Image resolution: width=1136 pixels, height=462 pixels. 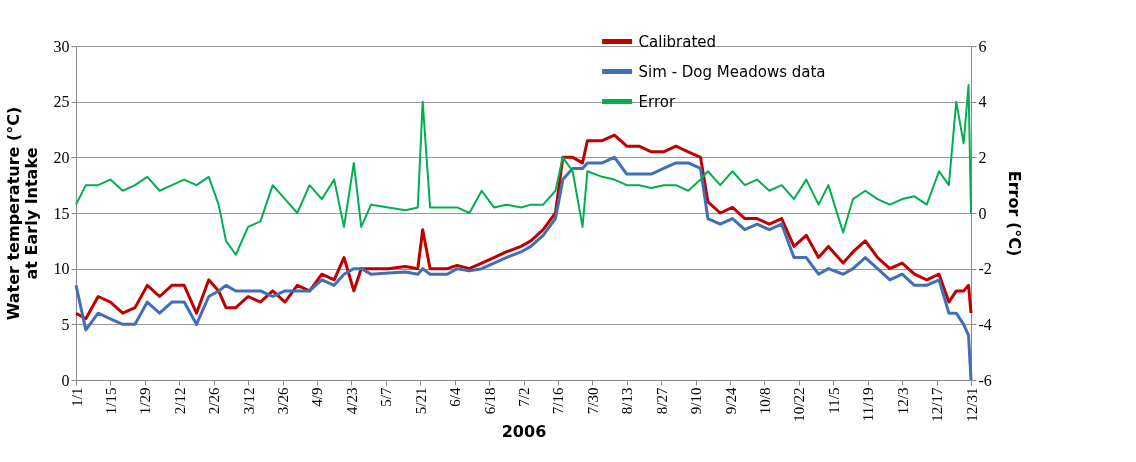 I want to click on x-tick-label: 1/15, so click(x=110, y=401).